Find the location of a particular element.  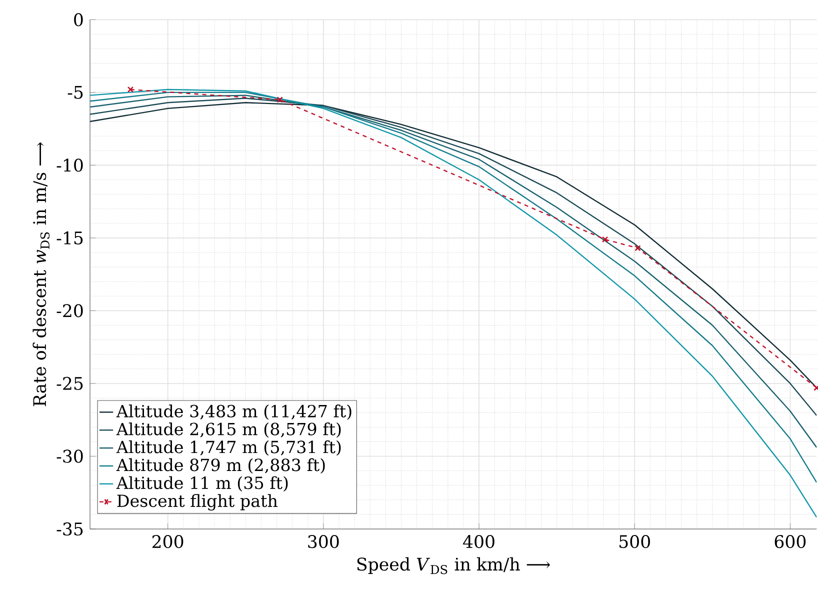

y-tick-label: -10 is located at coordinates (69, 165).